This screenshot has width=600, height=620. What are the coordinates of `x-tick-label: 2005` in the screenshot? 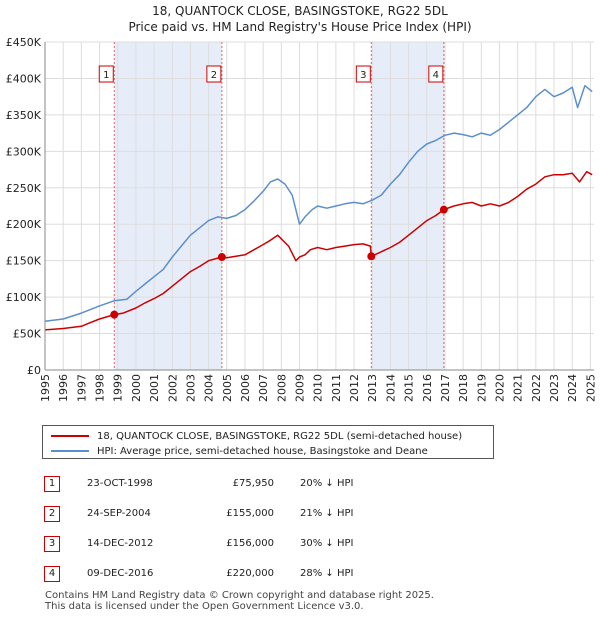 It's located at (227, 388).